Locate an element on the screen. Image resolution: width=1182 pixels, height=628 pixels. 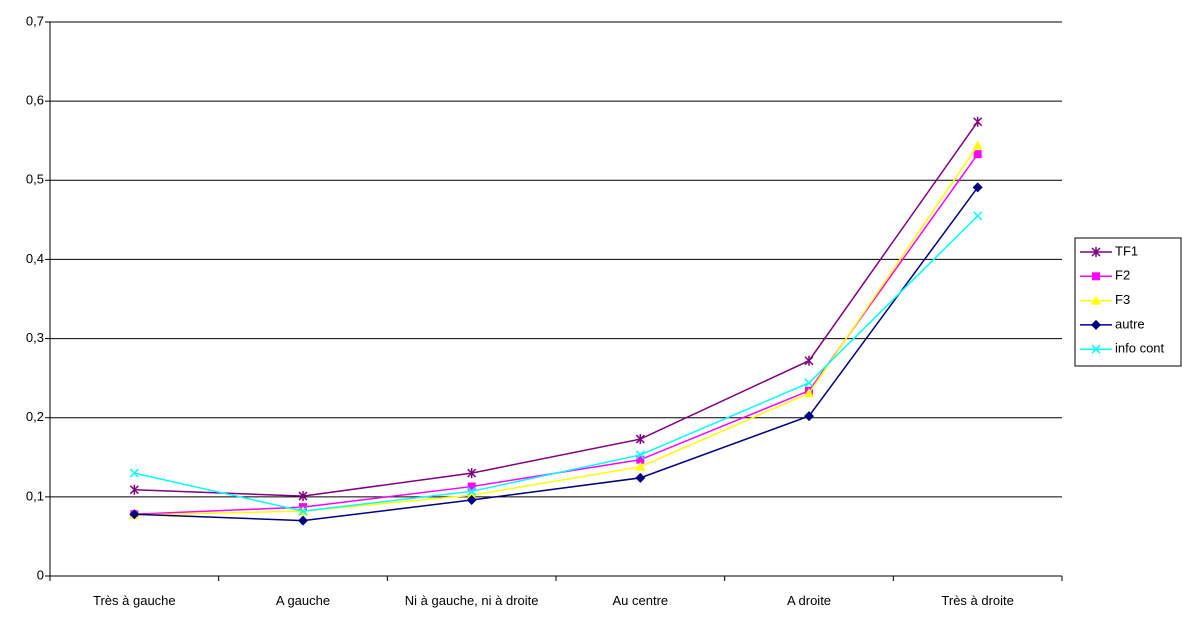
y-tick-label: 0 is located at coordinates (40, 574).